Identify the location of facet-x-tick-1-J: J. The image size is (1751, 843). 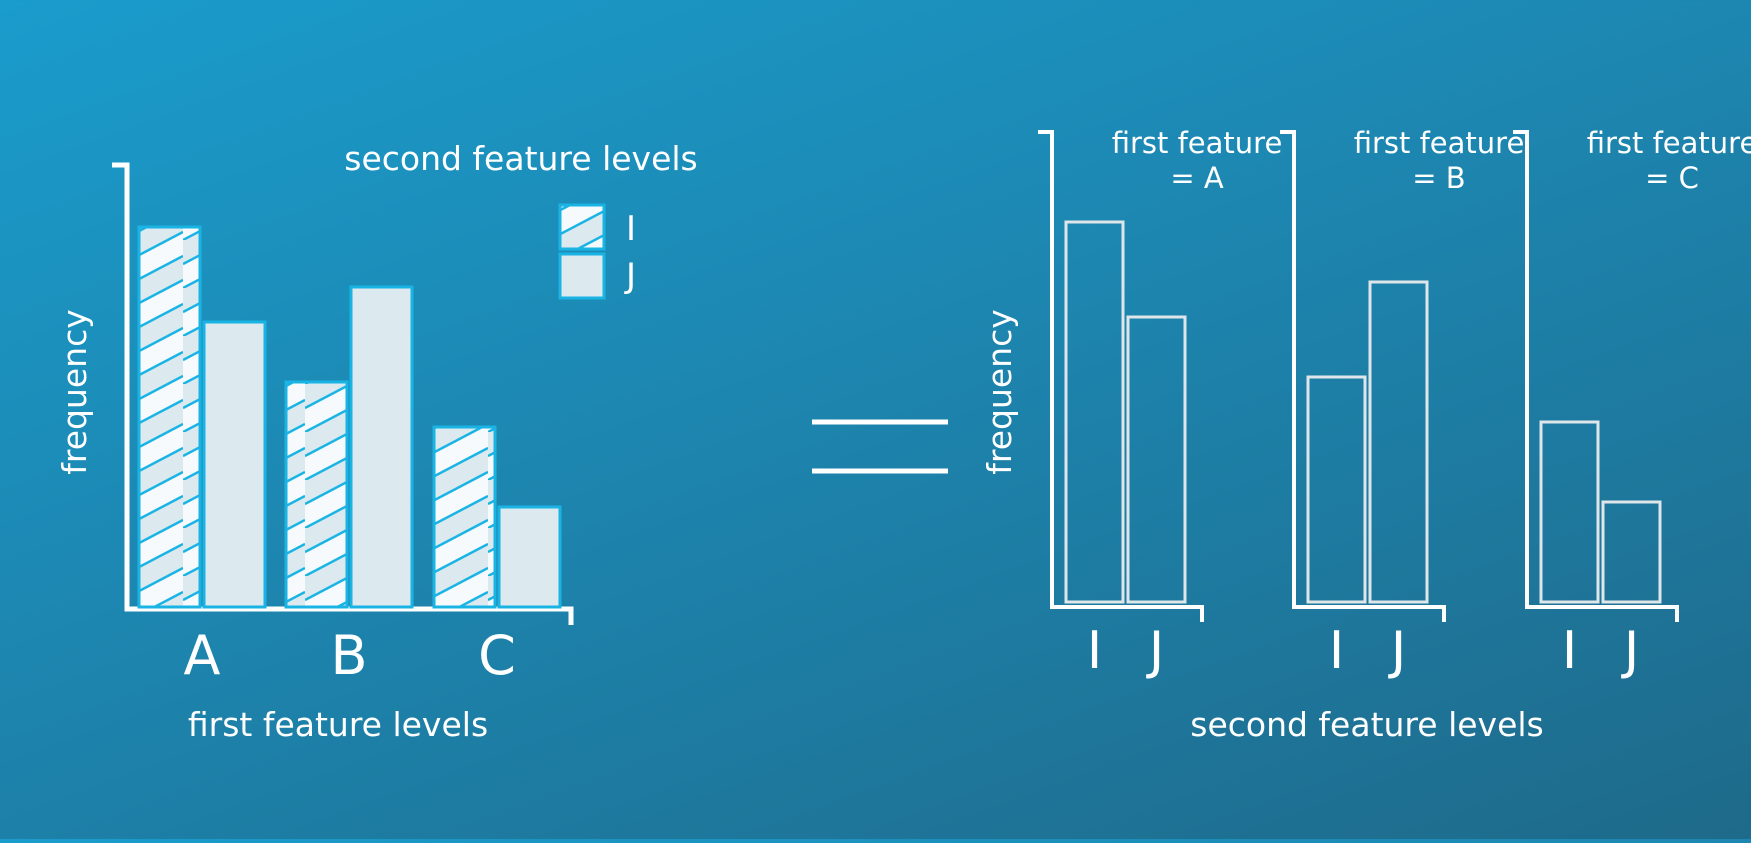
(1155, 651).